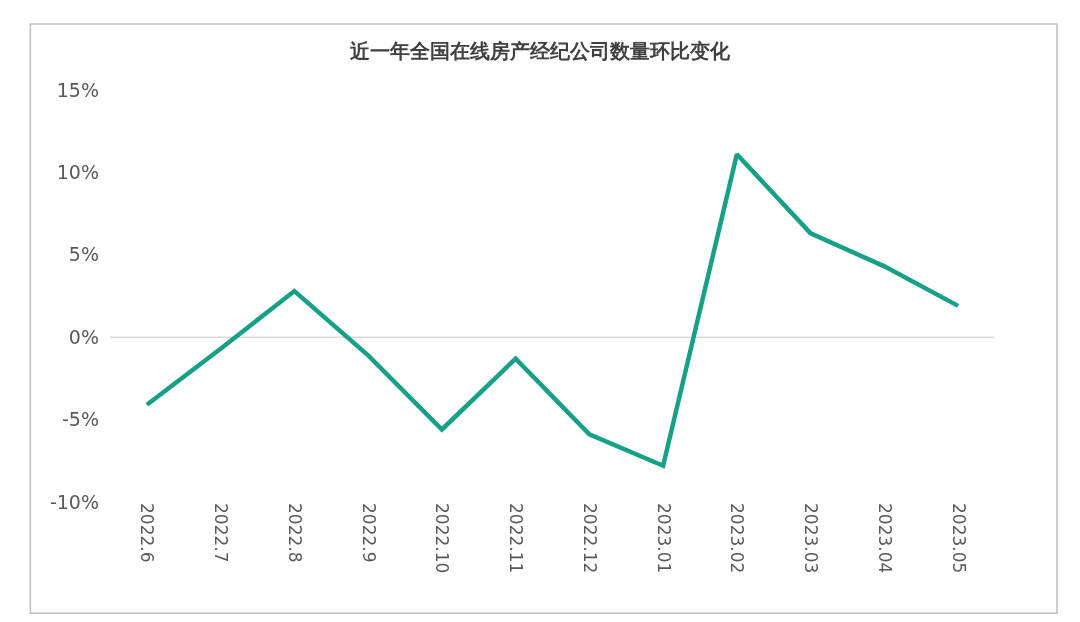  What do you see at coordinates (442, 538) in the screenshot?
I see `x-tick-label: 2022.10` at bounding box center [442, 538].